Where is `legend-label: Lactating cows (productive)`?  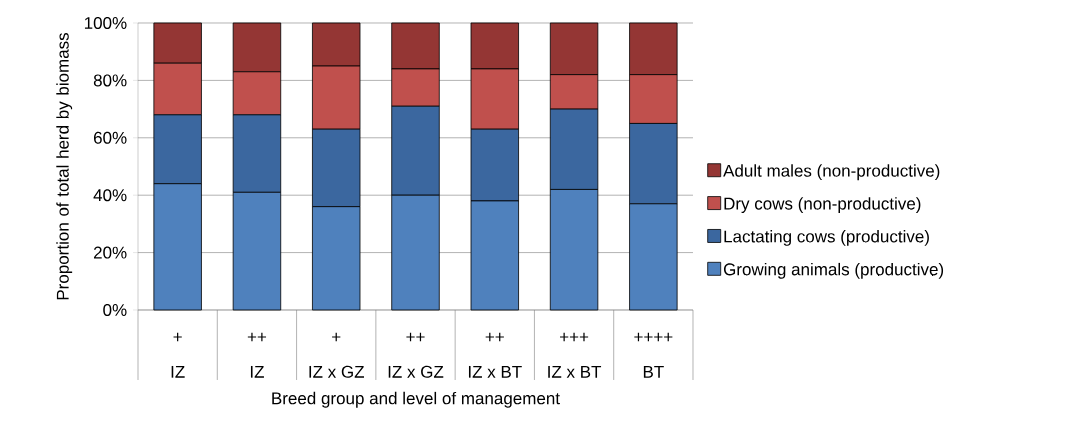
legend-label: Lactating cows (productive) is located at coordinates (826, 238).